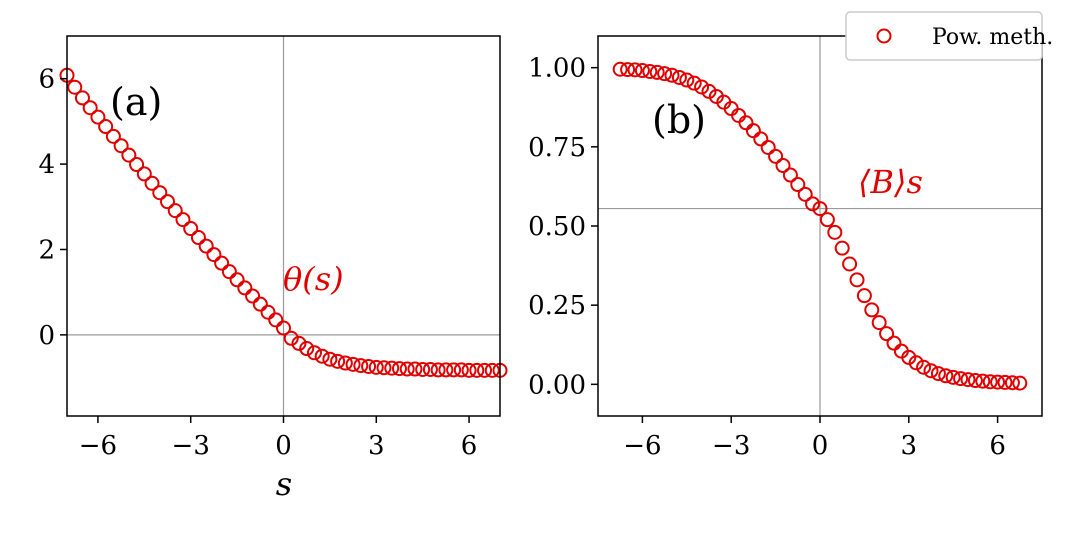 The height and width of the screenshot is (540, 1080). I want to click on legend: Pow. meth., so click(949, 36).